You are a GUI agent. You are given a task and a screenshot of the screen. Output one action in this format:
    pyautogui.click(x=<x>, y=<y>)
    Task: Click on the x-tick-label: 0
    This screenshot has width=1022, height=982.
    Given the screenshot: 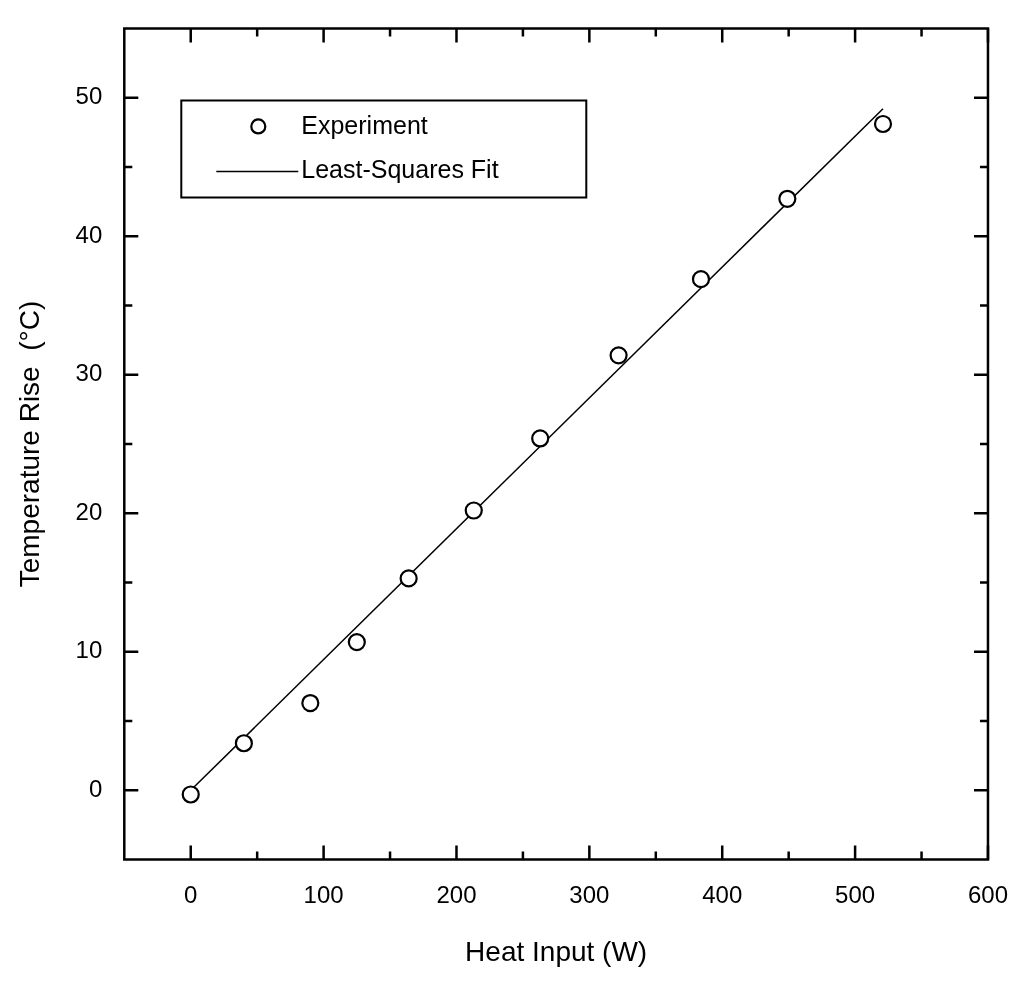 What is the action you would take?
    pyautogui.click(x=191, y=894)
    